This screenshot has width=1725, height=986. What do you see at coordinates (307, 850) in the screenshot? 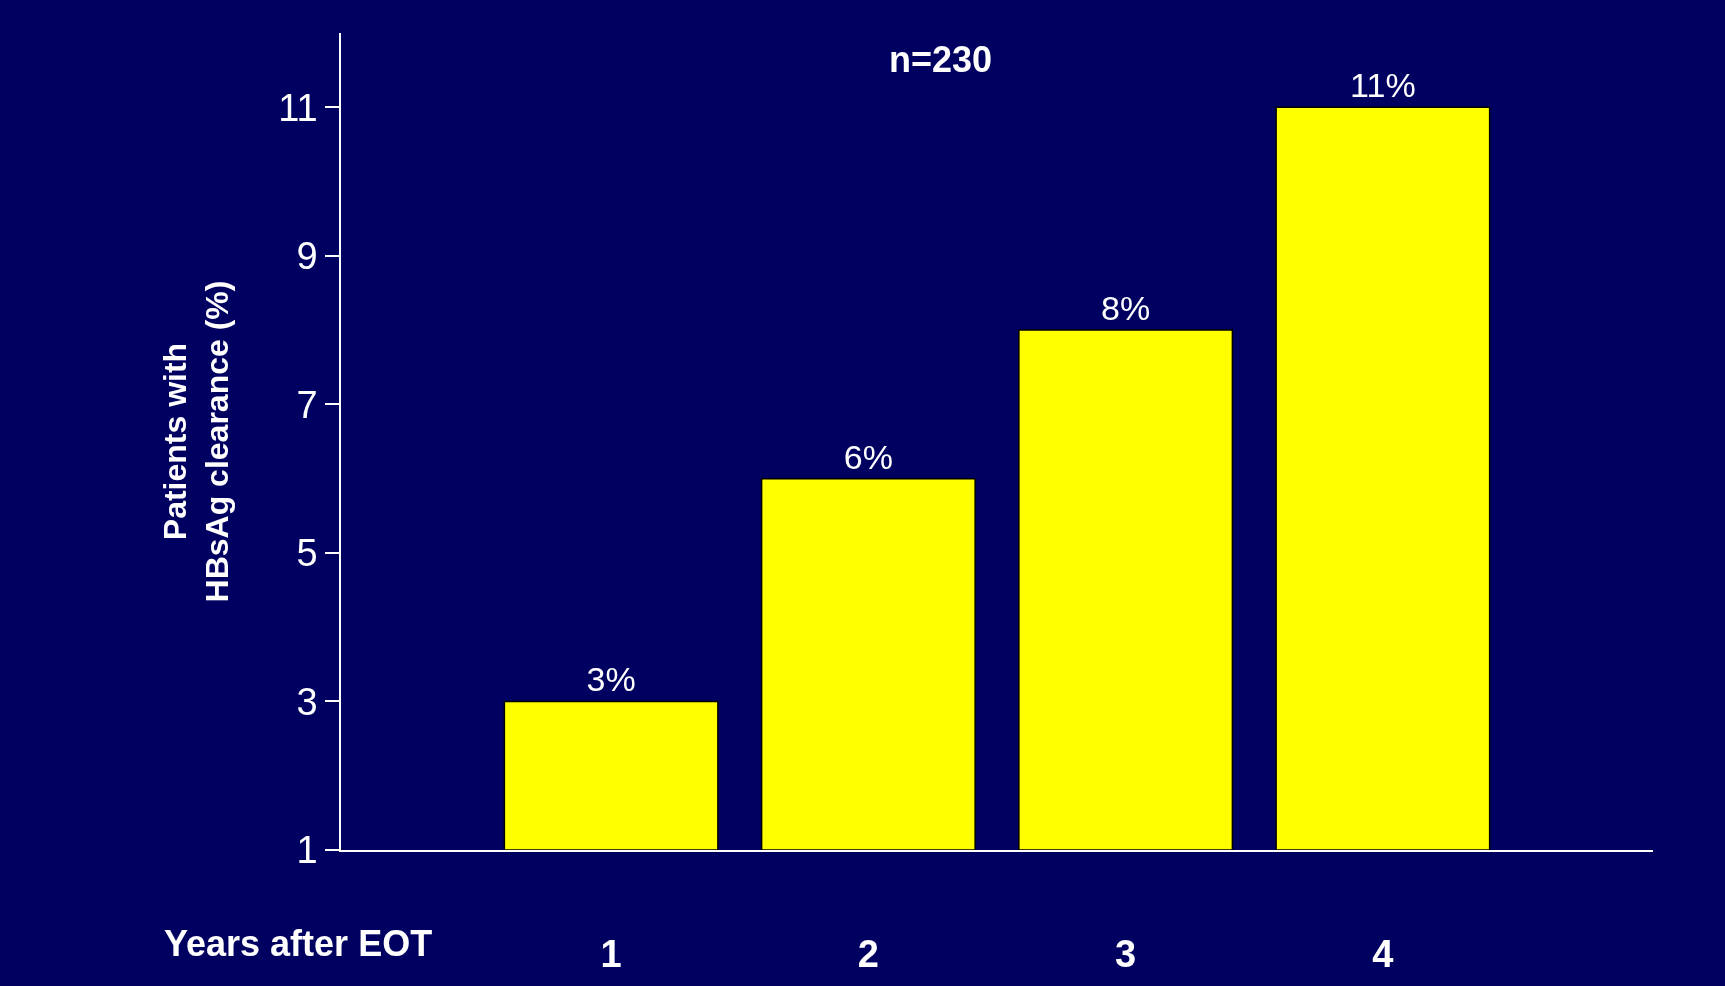
I see `y-tick-label: 1` at bounding box center [307, 850].